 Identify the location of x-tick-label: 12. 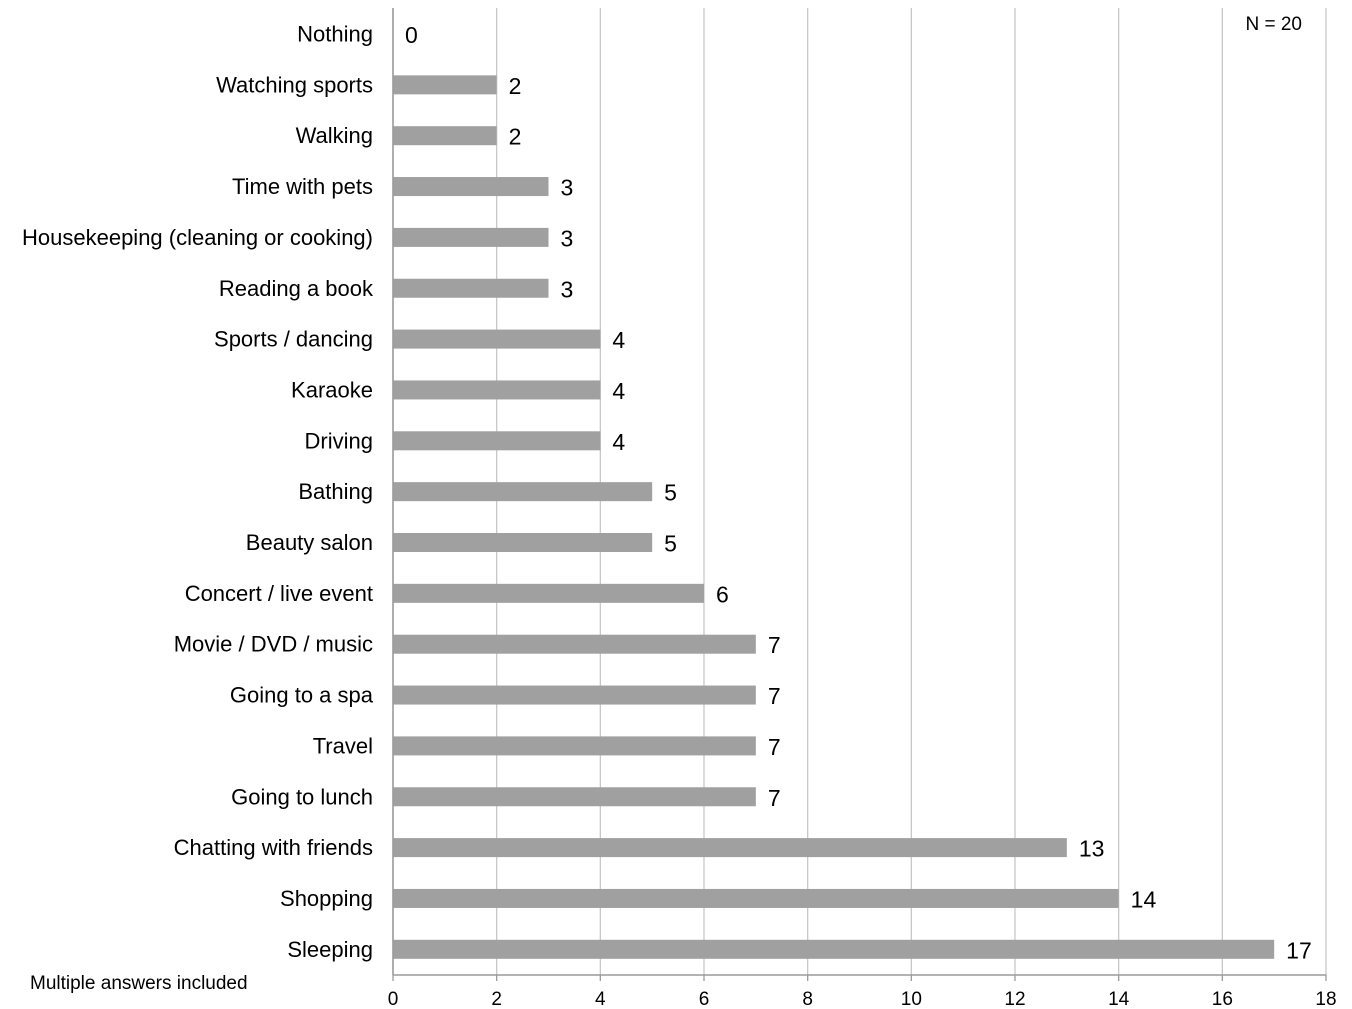
(1014, 999).